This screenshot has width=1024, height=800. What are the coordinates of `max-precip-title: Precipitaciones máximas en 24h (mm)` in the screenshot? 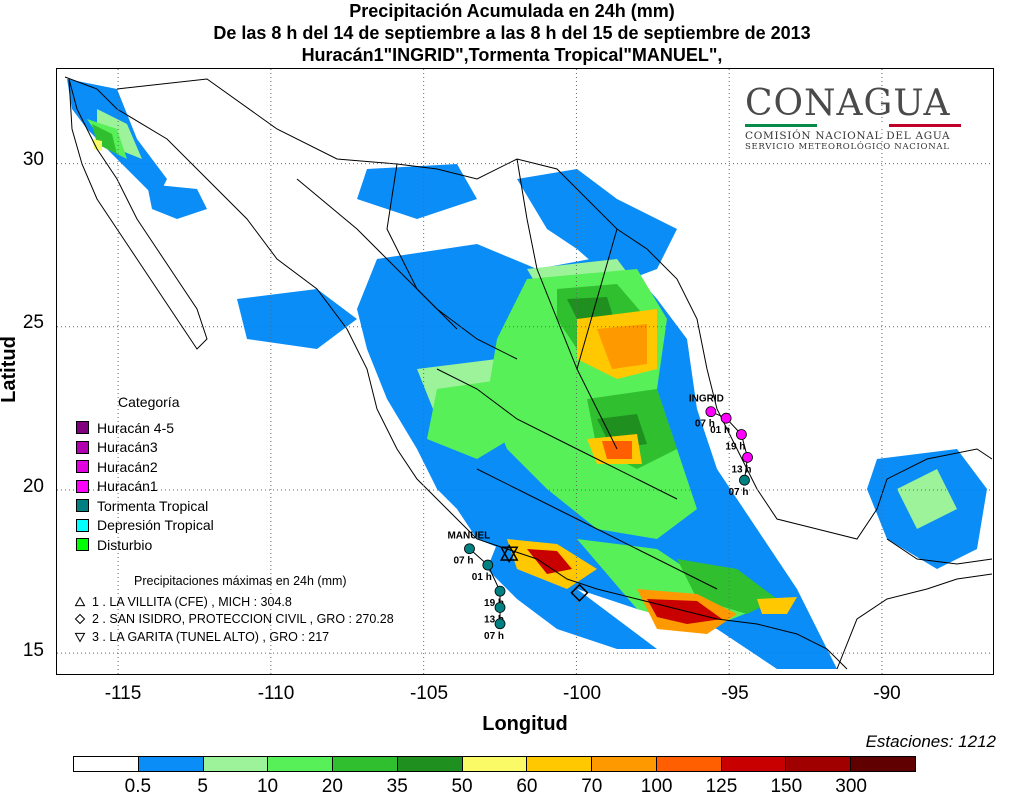 It's located at (240, 581).